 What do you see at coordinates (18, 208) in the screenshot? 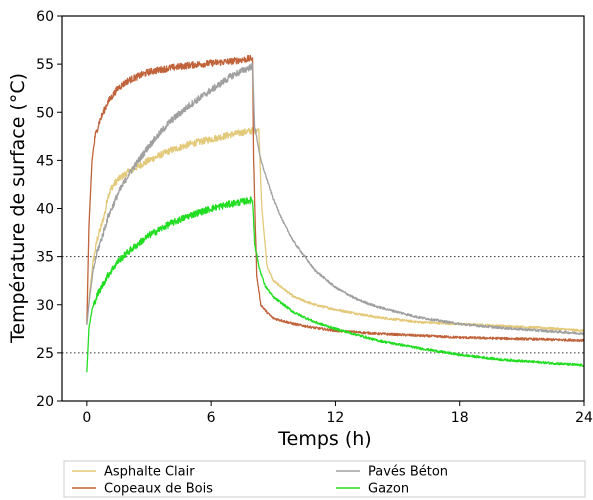
I see `y-axis-label: Température de surface (°C)` at bounding box center [18, 208].